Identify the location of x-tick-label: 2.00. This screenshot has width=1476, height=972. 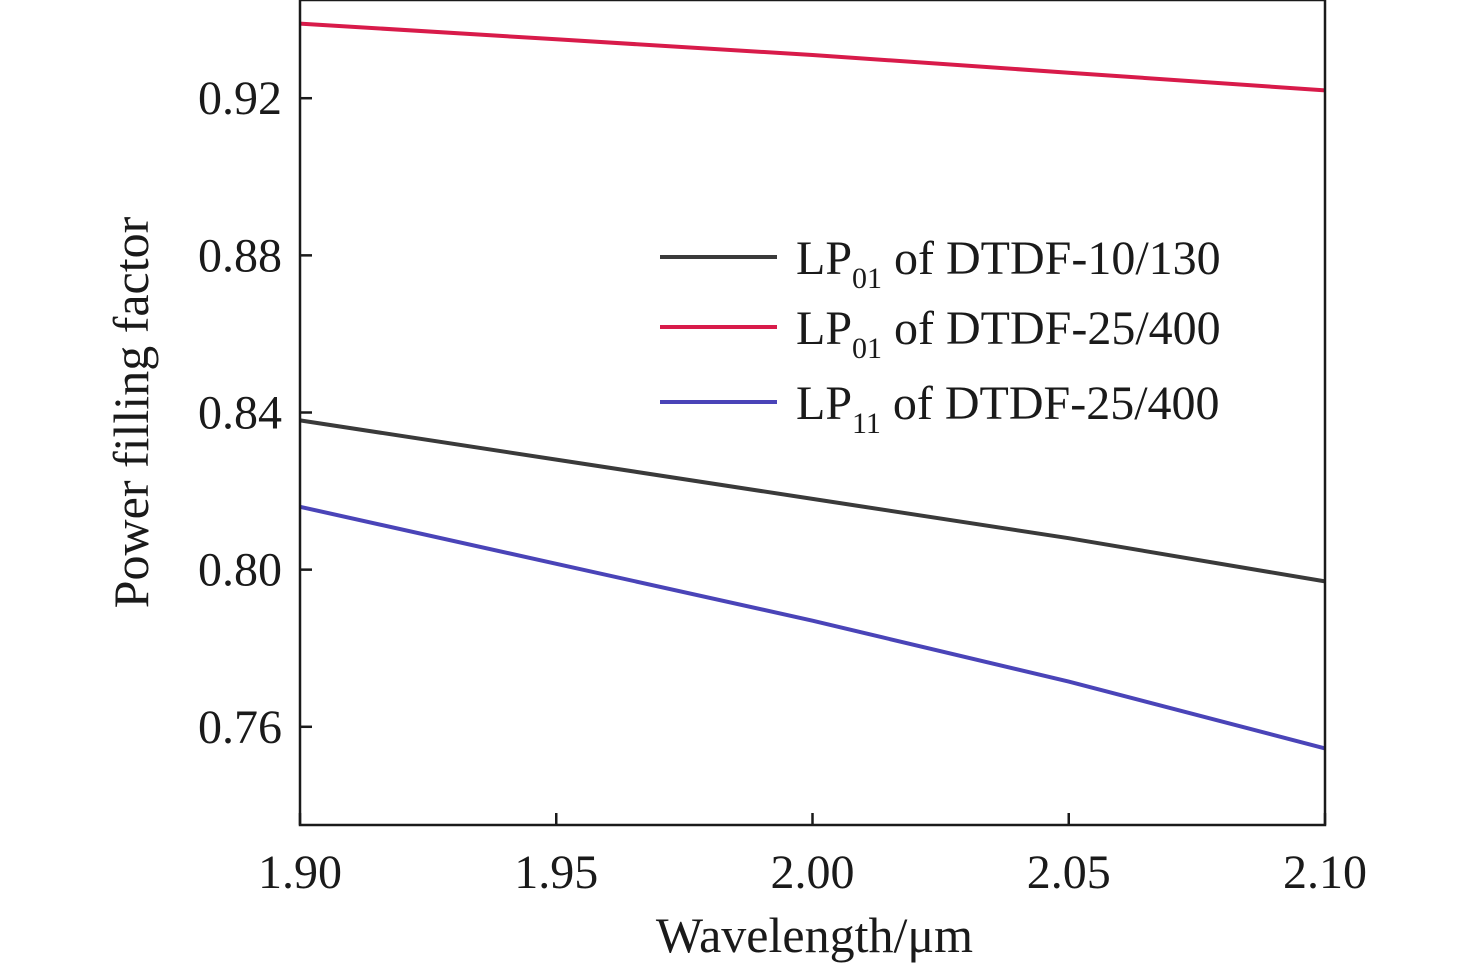
(813, 872).